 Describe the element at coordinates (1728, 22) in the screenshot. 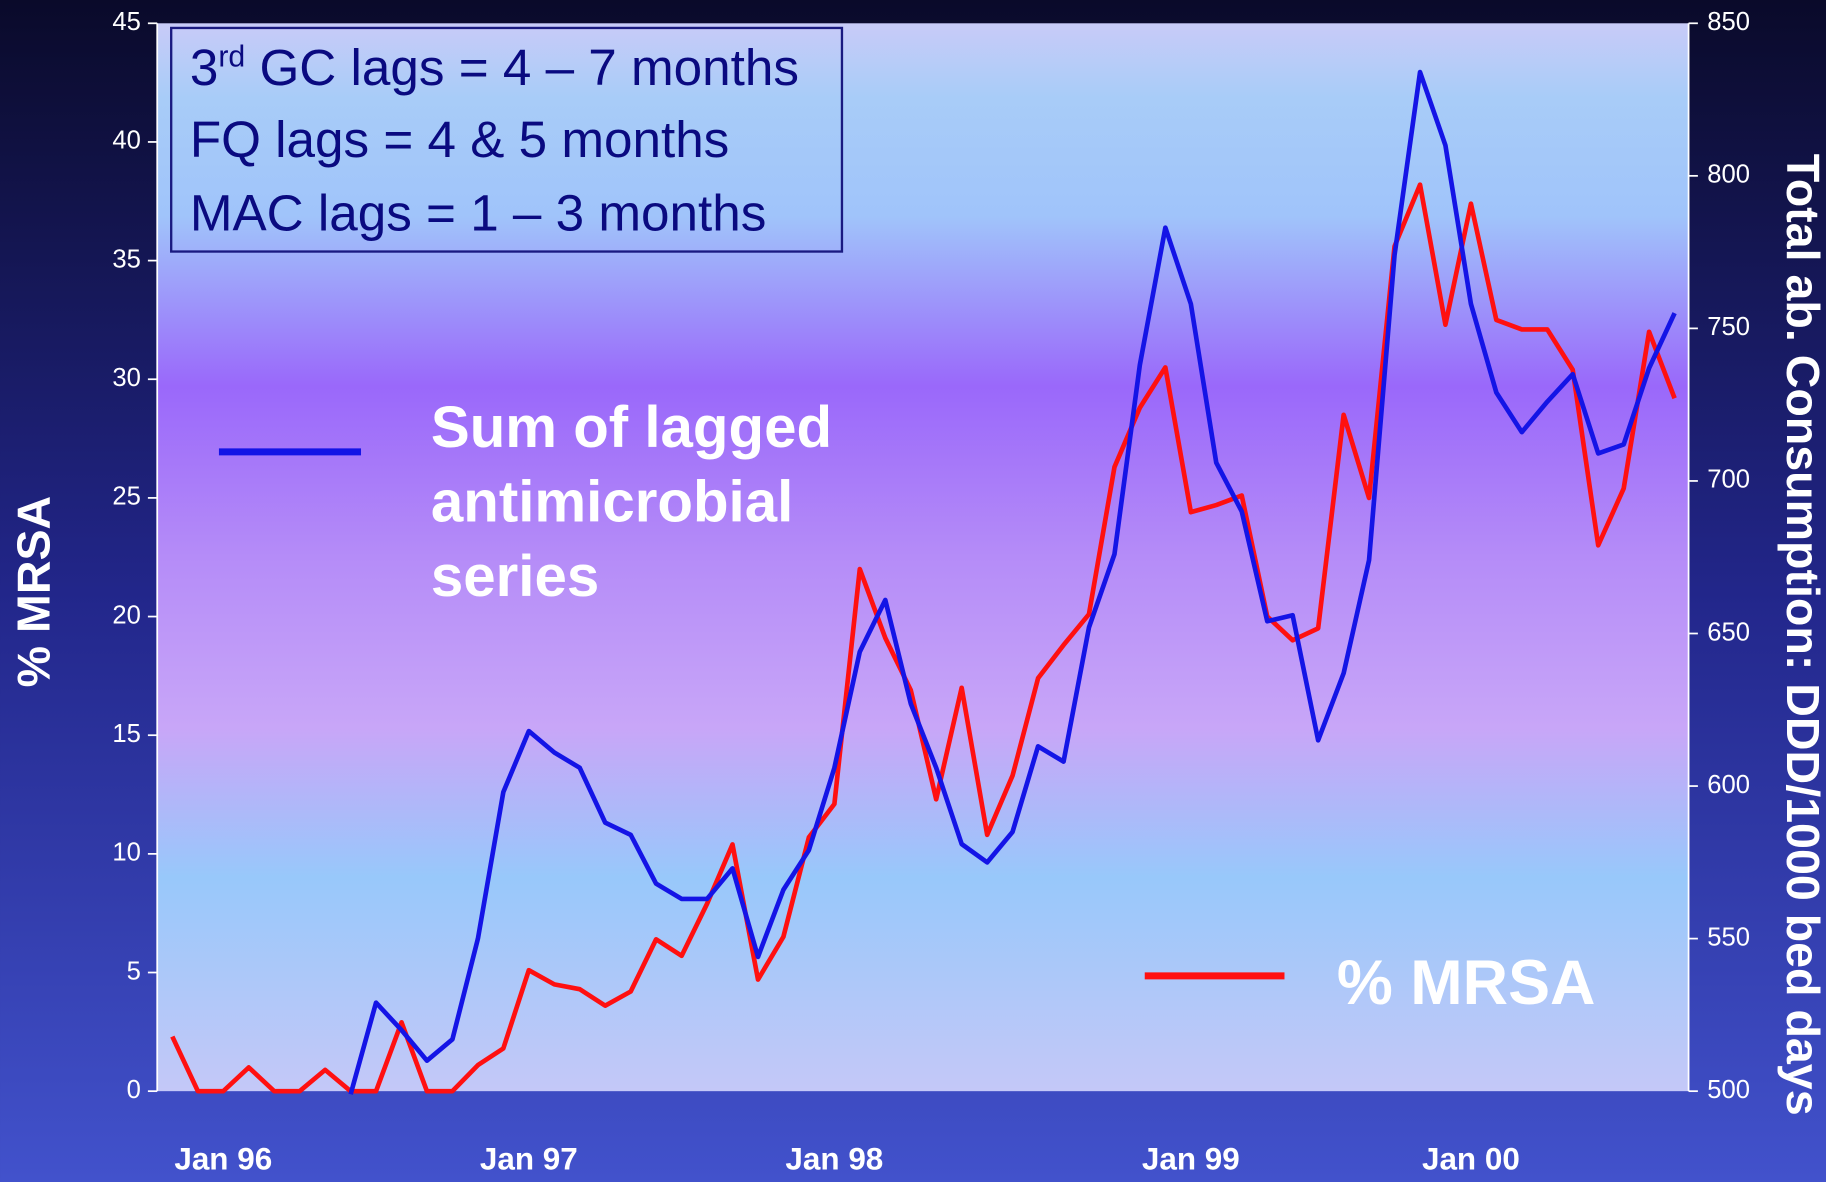

I see `y2-tick-label: 850` at that location.